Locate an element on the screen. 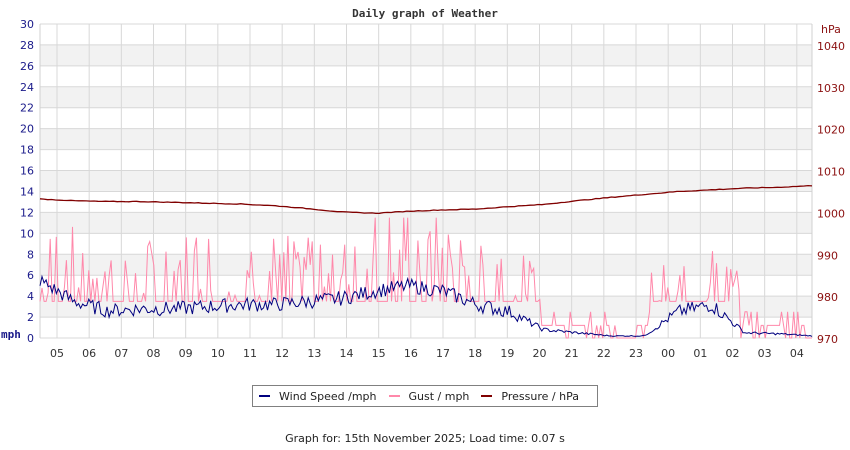  left-y-tick-label: 24 is located at coordinates (27, 87).